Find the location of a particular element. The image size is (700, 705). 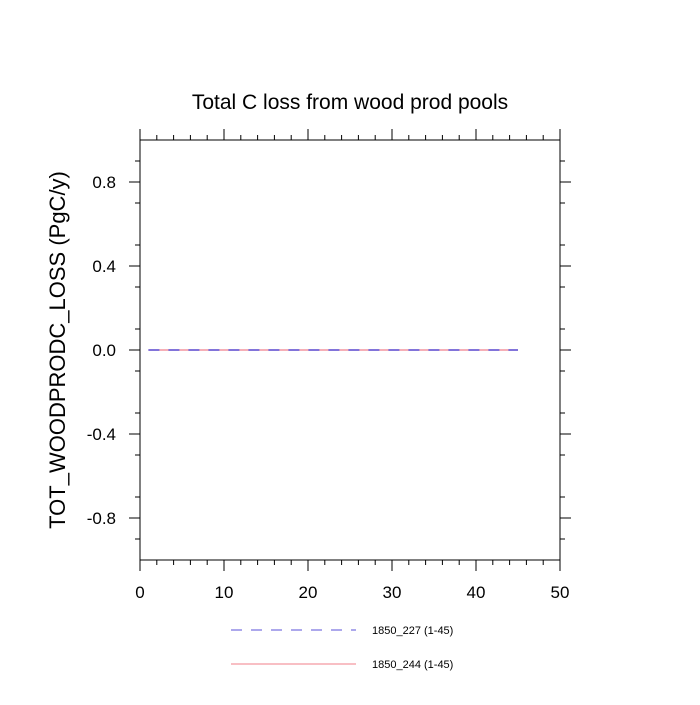

y-tick-label: 0.8 is located at coordinates (104, 182).